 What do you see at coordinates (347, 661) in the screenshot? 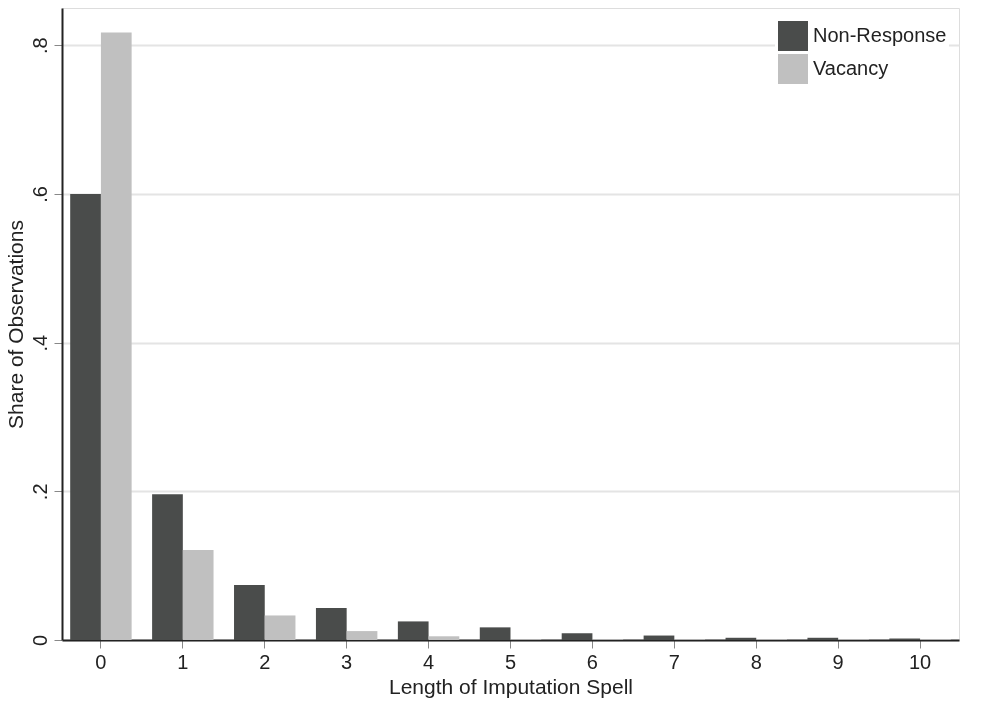
I see `x-tick-label: 3` at bounding box center [347, 661].